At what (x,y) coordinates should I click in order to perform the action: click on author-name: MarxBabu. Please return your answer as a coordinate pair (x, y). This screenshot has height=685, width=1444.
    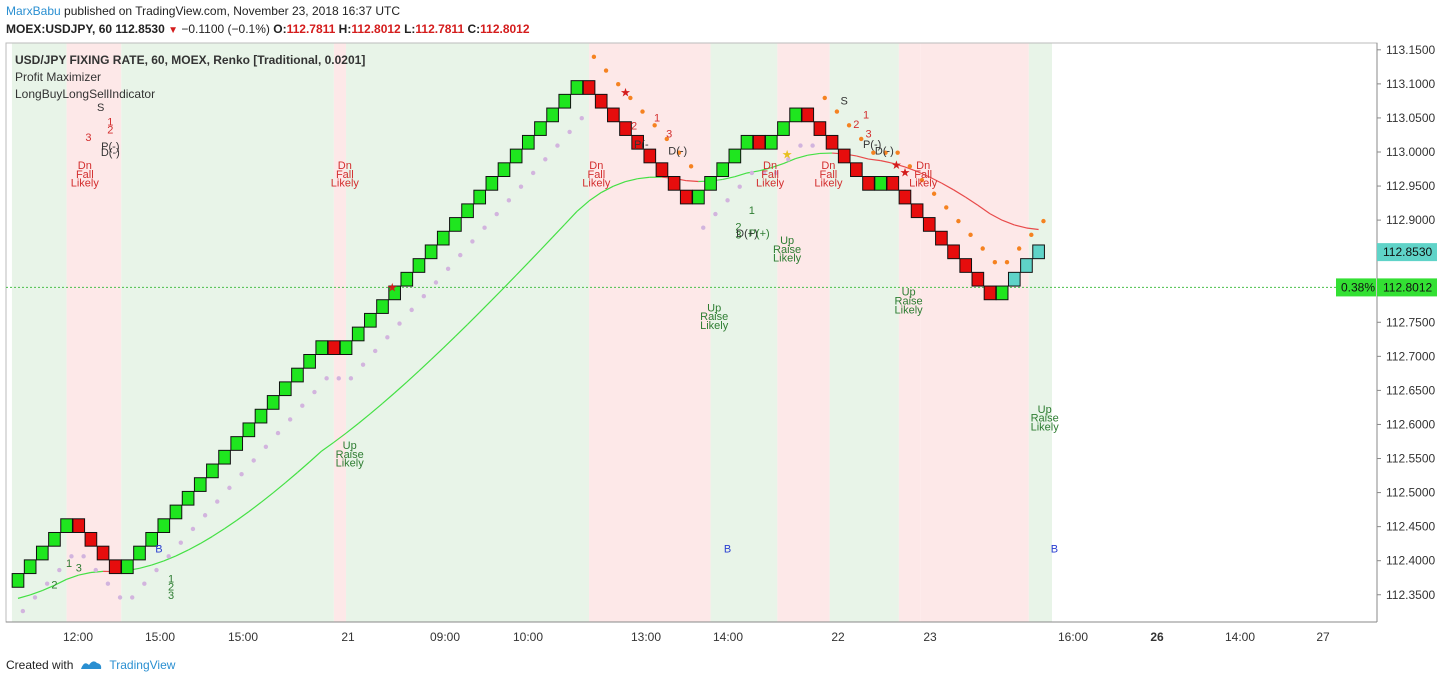
    Looking at the image, I should click on (33, 11).